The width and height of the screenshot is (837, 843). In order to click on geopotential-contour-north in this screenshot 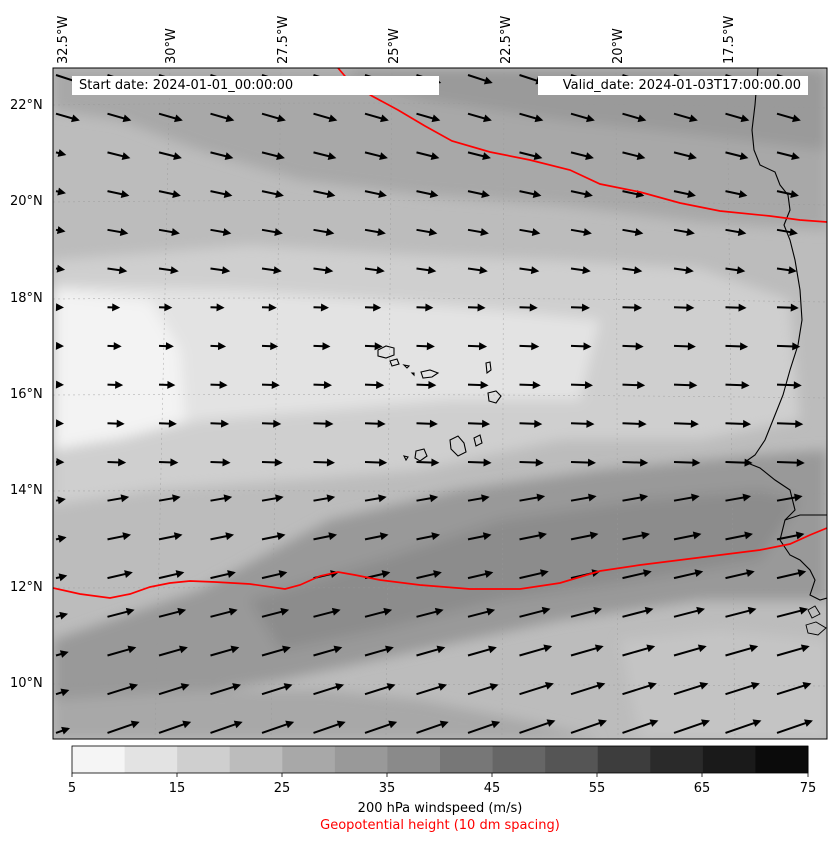, I will do `click(582, 145)`.